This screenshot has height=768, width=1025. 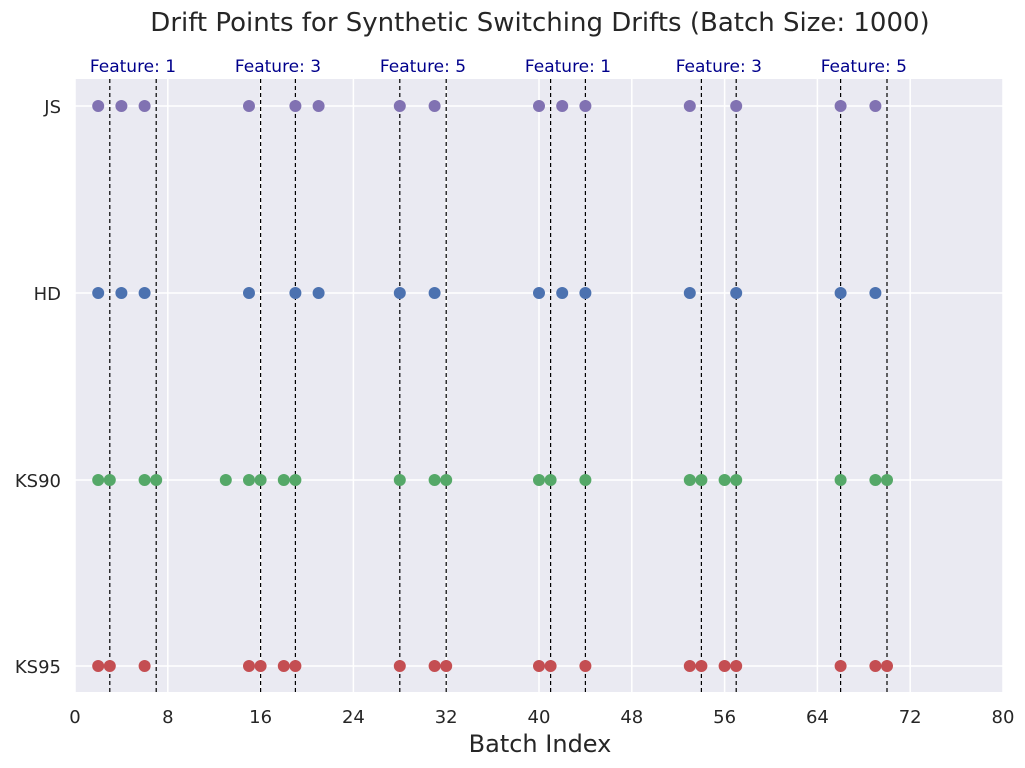 I want to click on x-tick-label: 16, so click(x=260, y=717).